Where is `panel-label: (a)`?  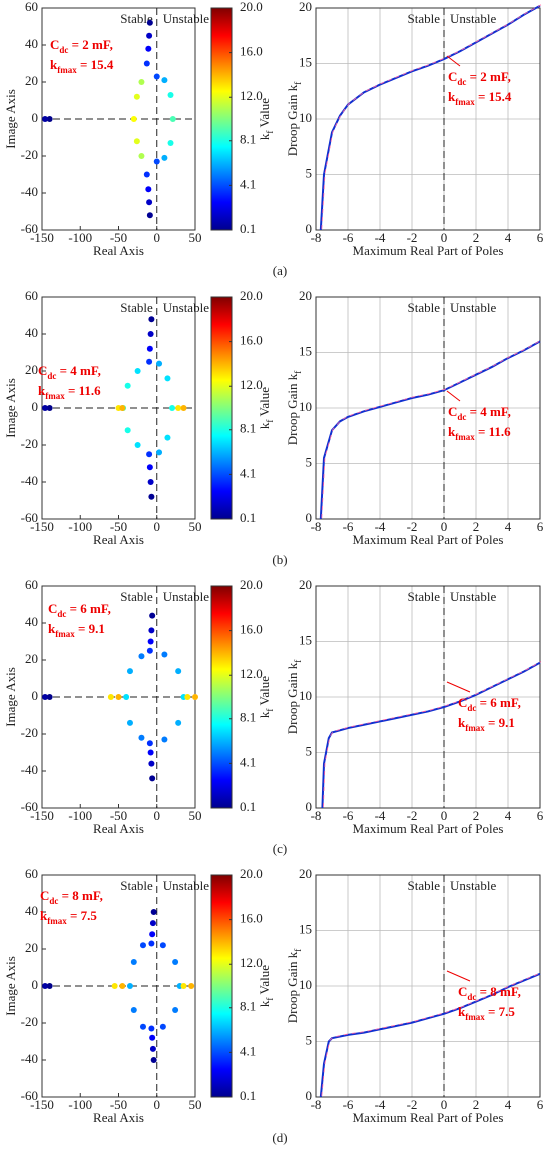
panel-label: (a) is located at coordinates (280, 270).